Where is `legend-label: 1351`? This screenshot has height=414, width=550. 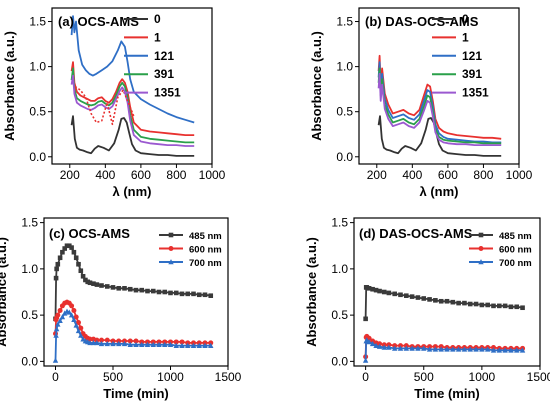
legend-label: 1351 is located at coordinates (167, 93).